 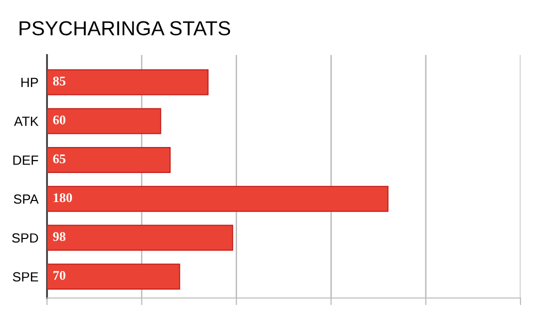 I want to click on chart-title: PSYCHARINGA STATS, so click(x=125, y=28).